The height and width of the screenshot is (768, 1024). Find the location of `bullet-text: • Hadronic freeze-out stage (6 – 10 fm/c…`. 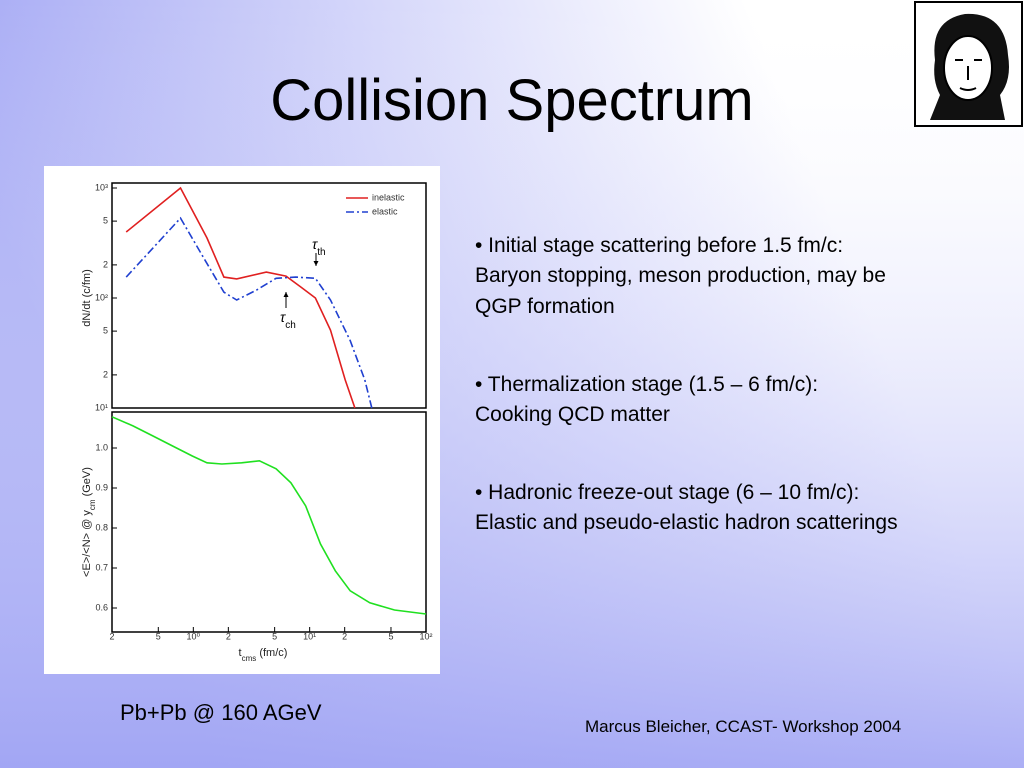

bullet-text: • Hadronic freeze-out stage (6 – 10 fm/c… is located at coordinates (667, 492).